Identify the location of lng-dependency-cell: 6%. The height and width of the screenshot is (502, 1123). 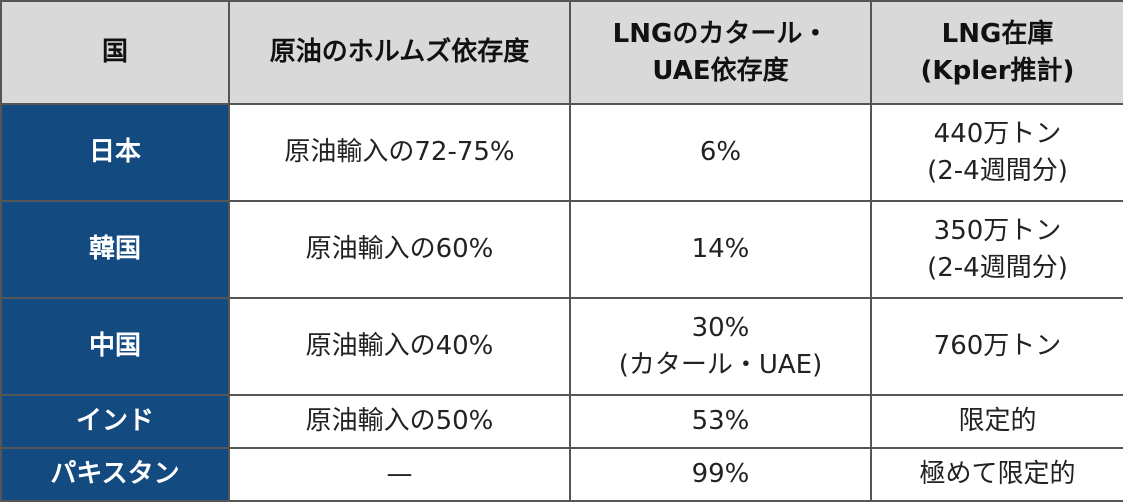
(720, 152).